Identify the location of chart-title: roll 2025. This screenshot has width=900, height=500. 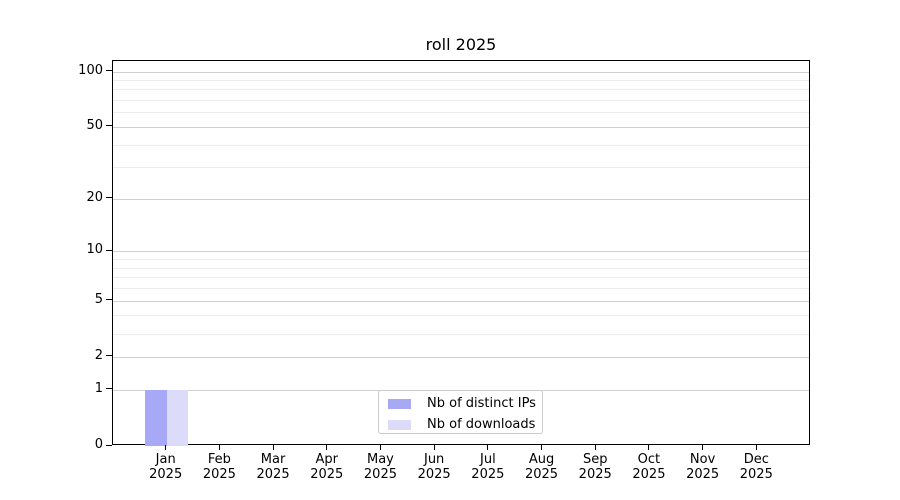
(461, 44).